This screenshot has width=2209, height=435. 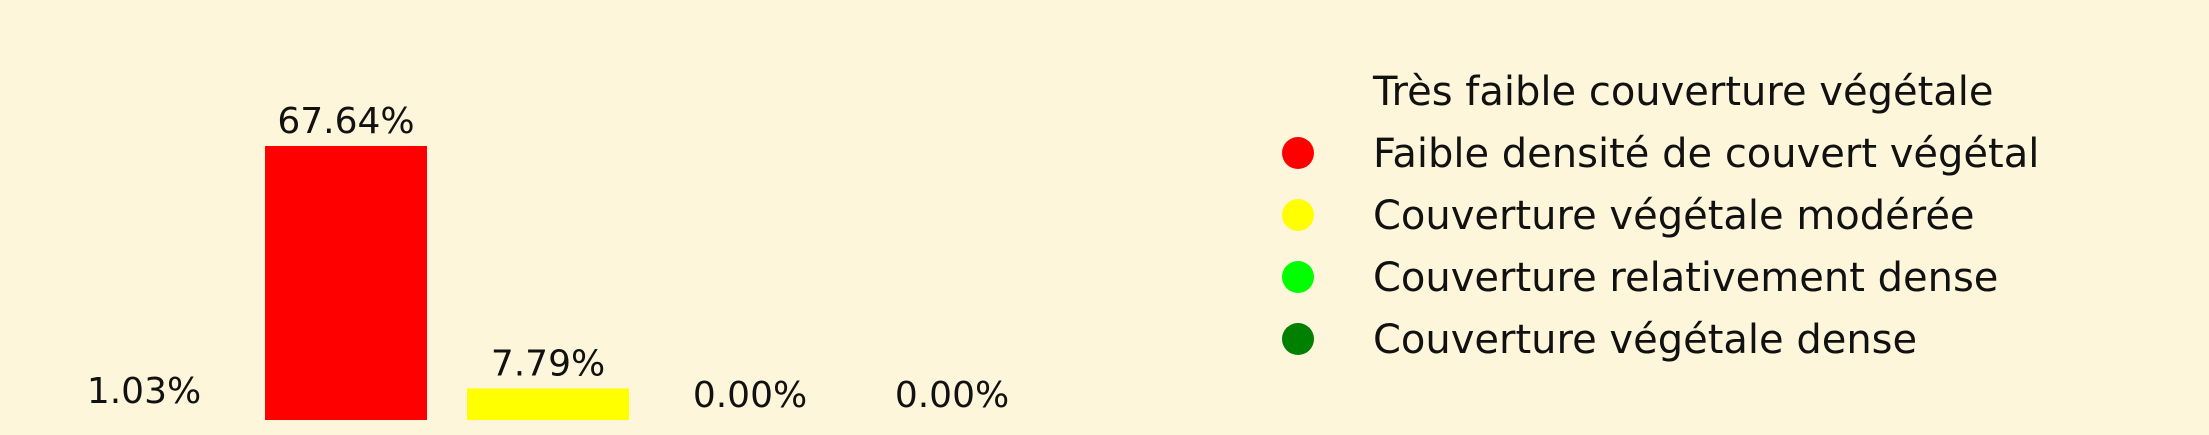 I want to click on bar-value-label-1: 1.03%, so click(x=144, y=391).